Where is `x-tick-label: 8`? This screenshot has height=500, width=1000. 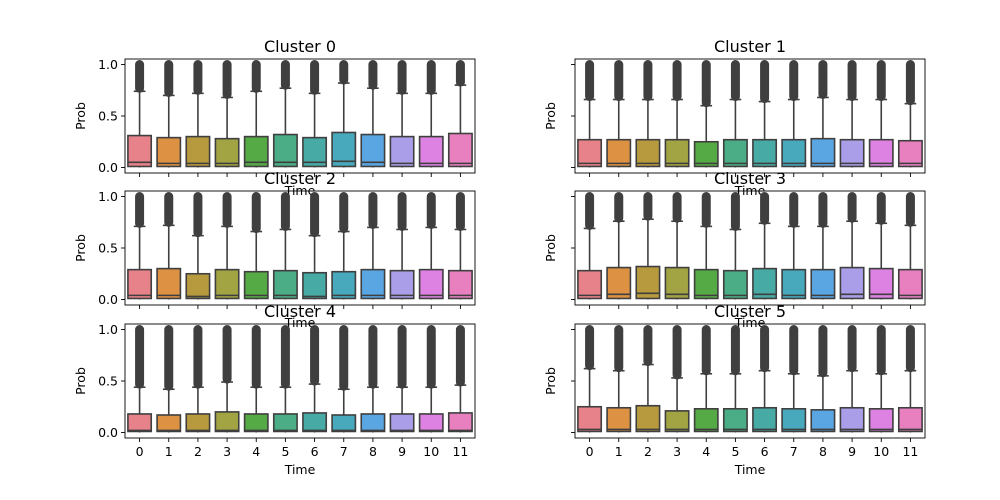 x-tick-label: 8 is located at coordinates (823, 451).